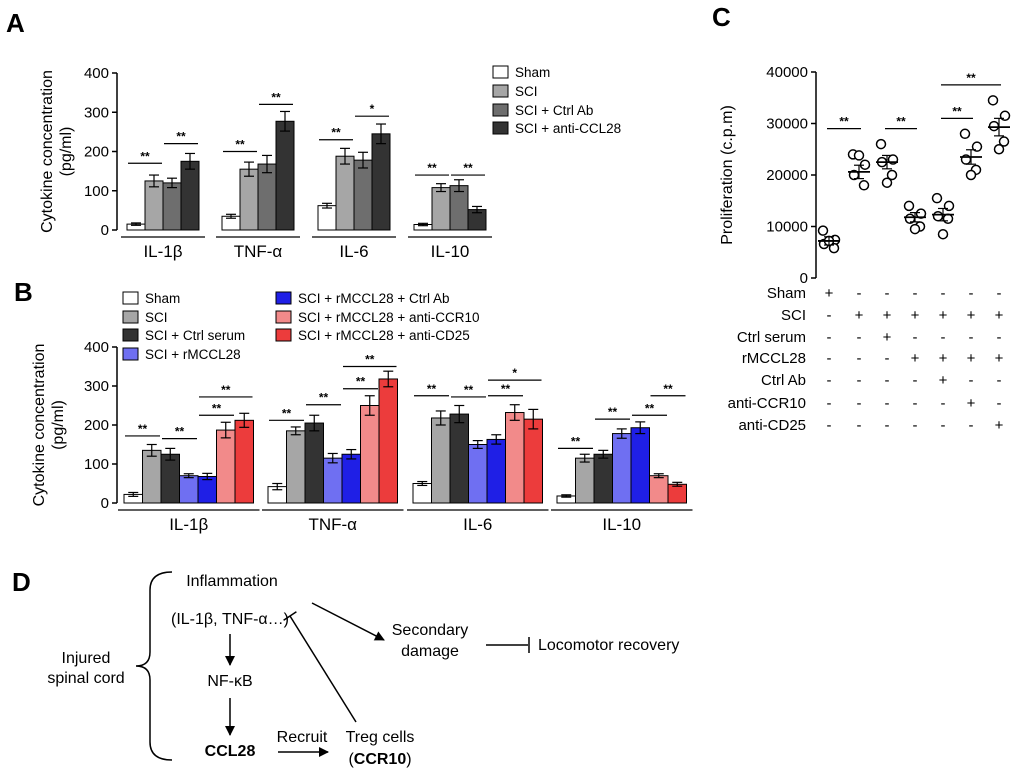 This screenshot has width=1020, height=773. I want to click on significance-label: *, so click(372, 109).